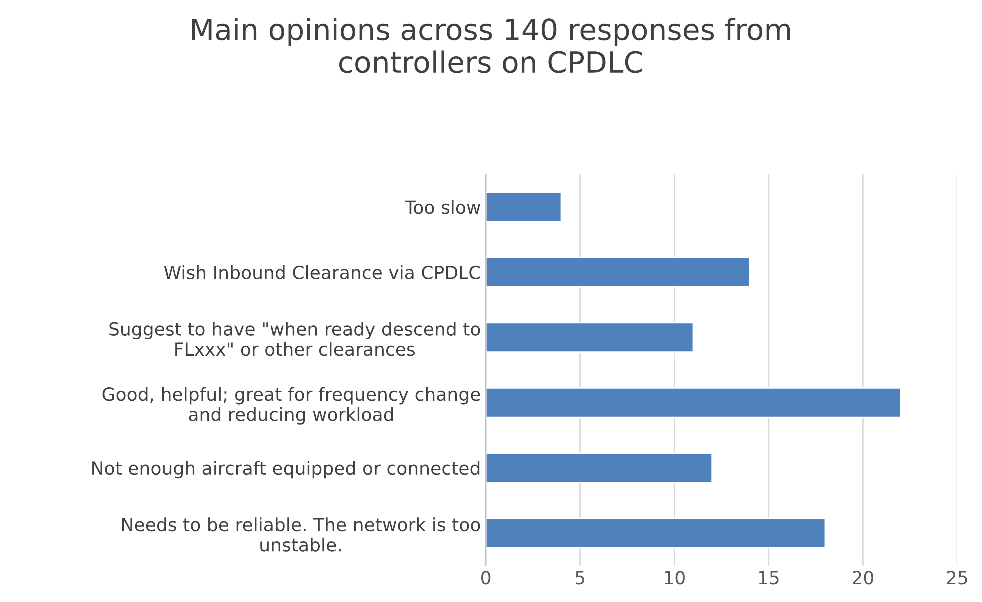 This screenshot has width=982, height=602. What do you see at coordinates (295, 339) in the screenshot?
I see `y-tick-label: Suggest to have "when ready descend to FLxxx" or other clearances` at bounding box center [295, 339].